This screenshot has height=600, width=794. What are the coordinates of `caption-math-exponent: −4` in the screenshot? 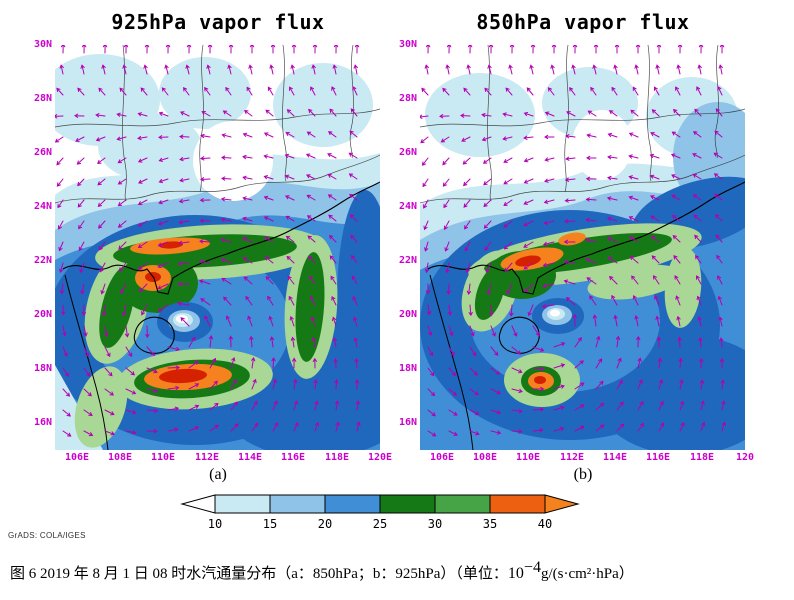 It's located at (532, 567).